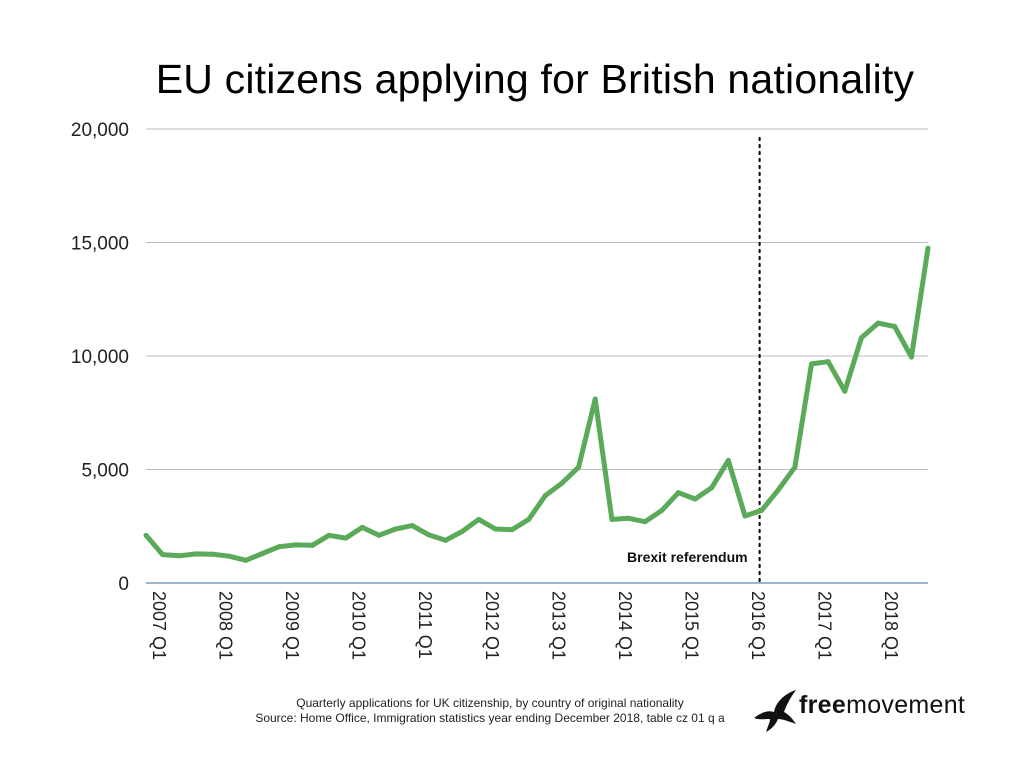 The image size is (1024, 768). Describe the element at coordinates (691, 625) in the screenshot. I see `x-tick-label: 2015 Q1` at that location.